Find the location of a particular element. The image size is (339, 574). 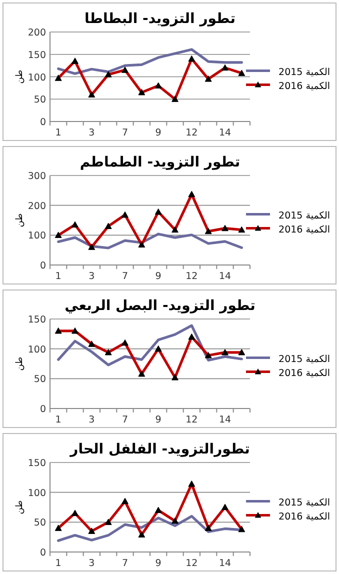

chart-title: تطورالتزويد- الفلفل الحار is located at coordinates (159, 450).